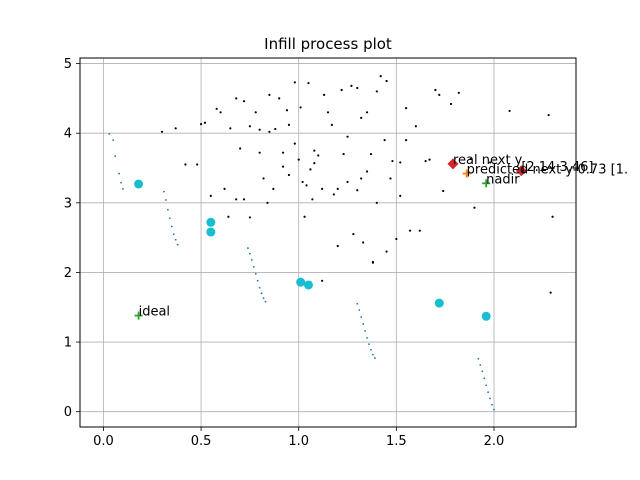 This screenshot has width=640, height=480. Describe the element at coordinates (503, 179) in the screenshot. I see `annotation-label: nadir` at that location.